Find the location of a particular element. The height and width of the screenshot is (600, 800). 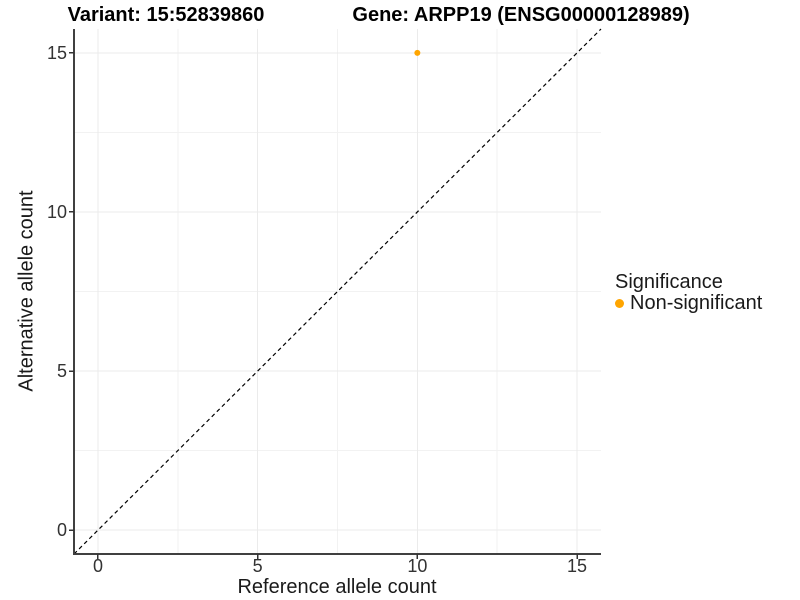

legend-item-label: Non-significant is located at coordinates (696, 303).